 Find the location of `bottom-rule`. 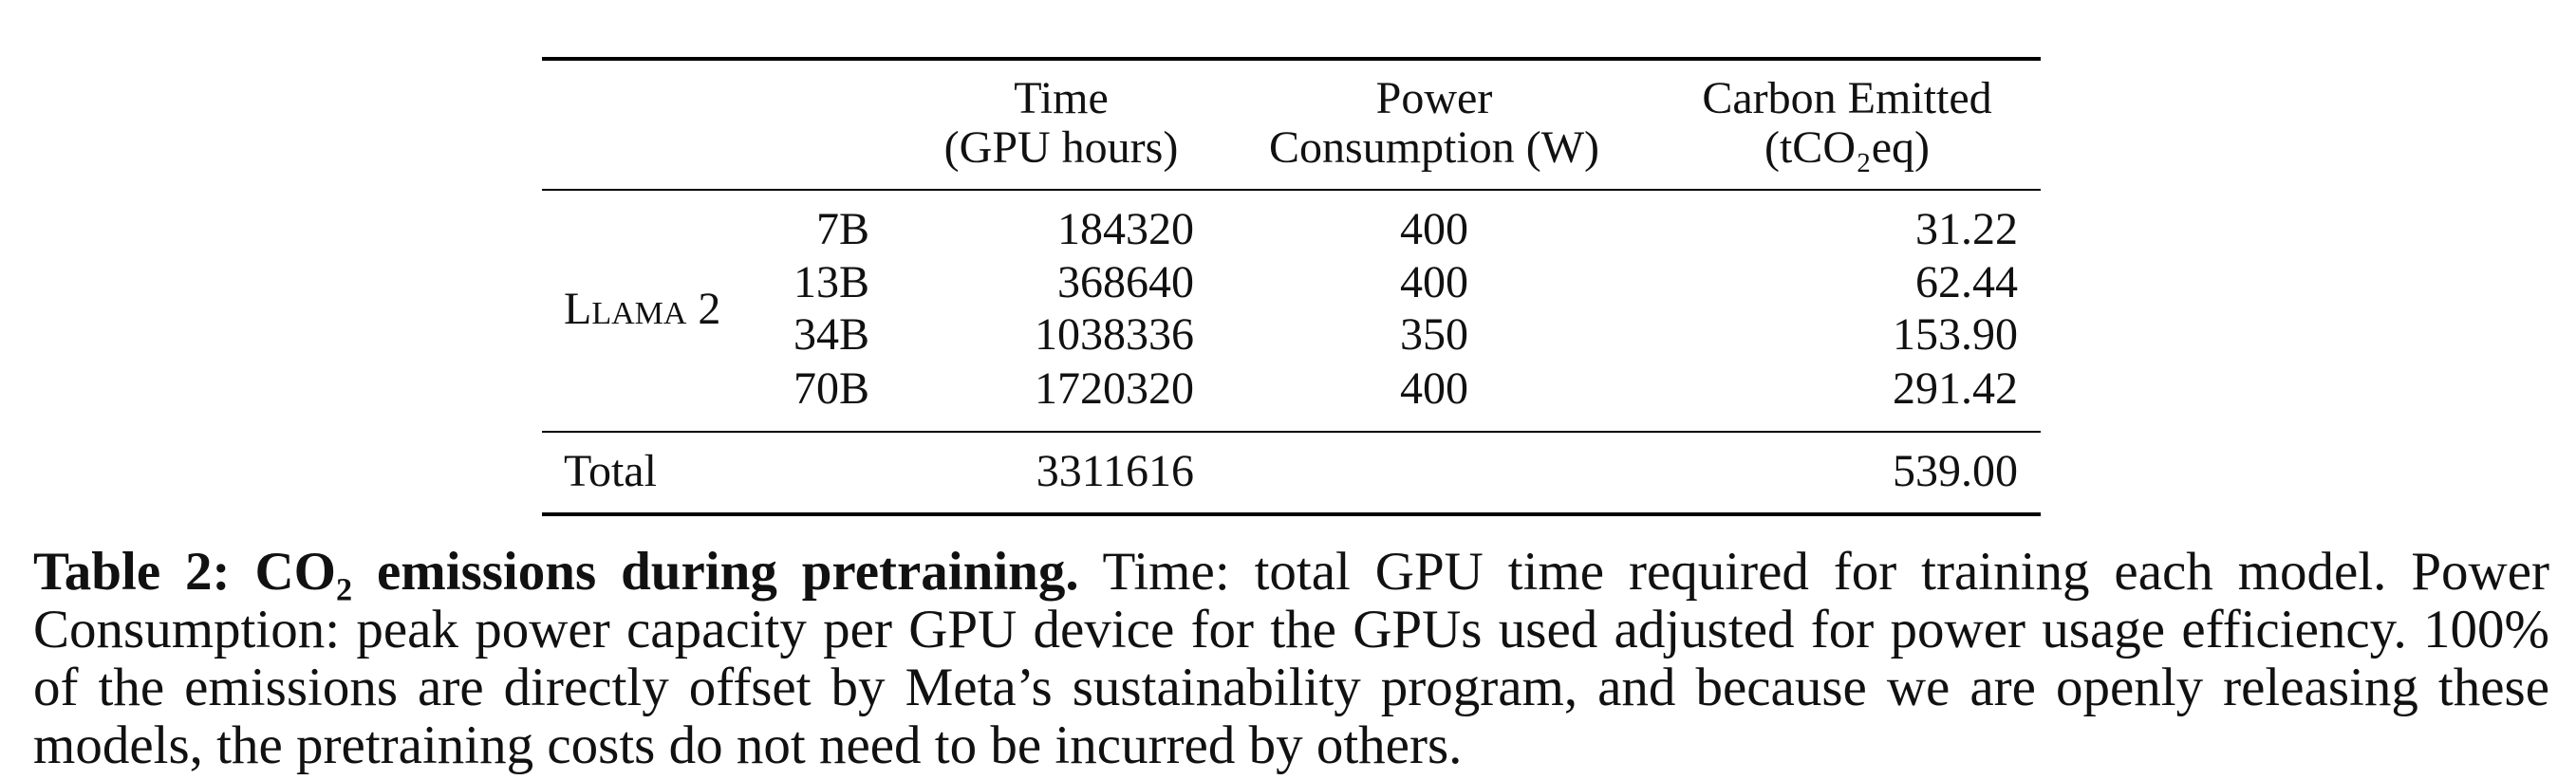

bottom-rule is located at coordinates (1291, 514).